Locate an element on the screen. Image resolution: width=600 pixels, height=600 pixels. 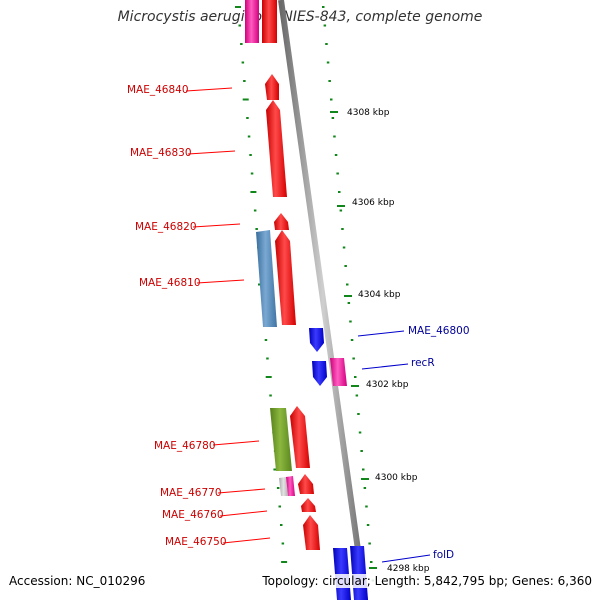
left-gene-leader-lines is located at coordinates (228, 315).